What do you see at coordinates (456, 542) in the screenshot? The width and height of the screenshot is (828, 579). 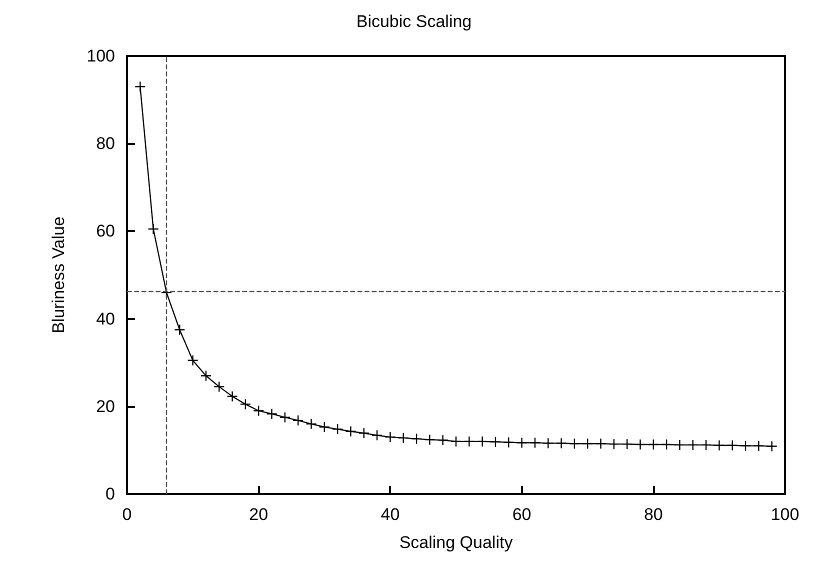 I see `x-axis-title: Scaling Quality` at bounding box center [456, 542].